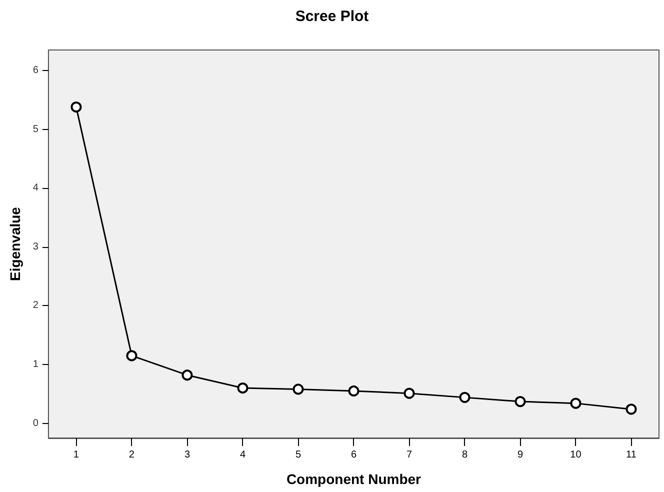 Image resolution: width=664 pixels, height=492 pixels. What do you see at coordinates (631, 455) in the screenshot?
I see `x-tick-label: 11` at bounding box center [631, 455].